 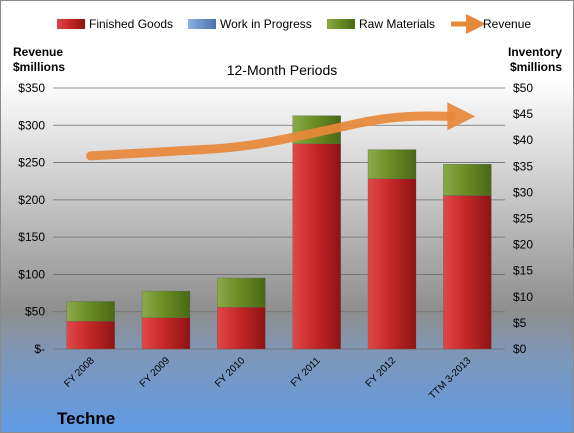 I want to click on left-tick-label: $300, so click(x=31, y=125).